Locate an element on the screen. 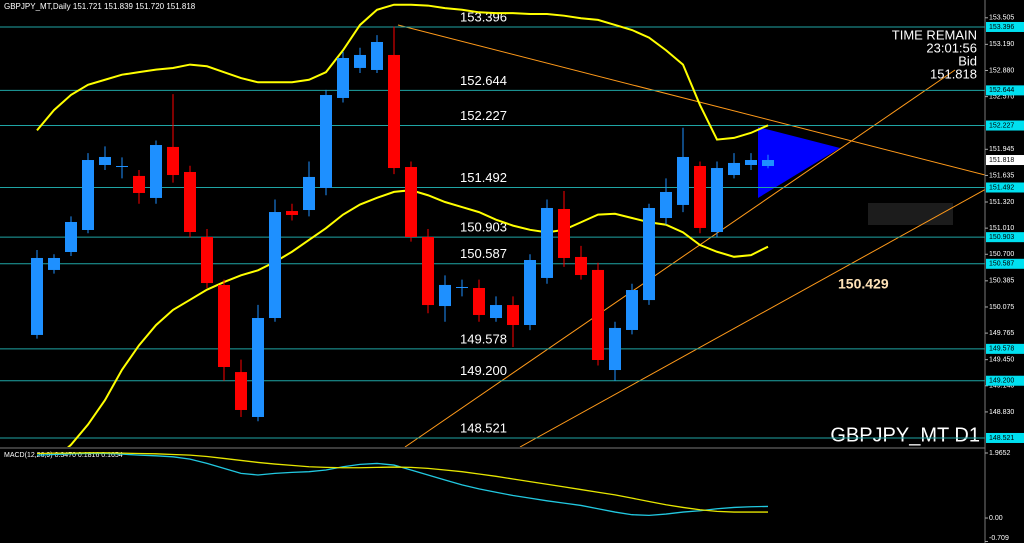 Image resolution: width=1024 pixels, height=543 pixels. y-tick-label: 153.505 is located at coordinates (1001, 18).